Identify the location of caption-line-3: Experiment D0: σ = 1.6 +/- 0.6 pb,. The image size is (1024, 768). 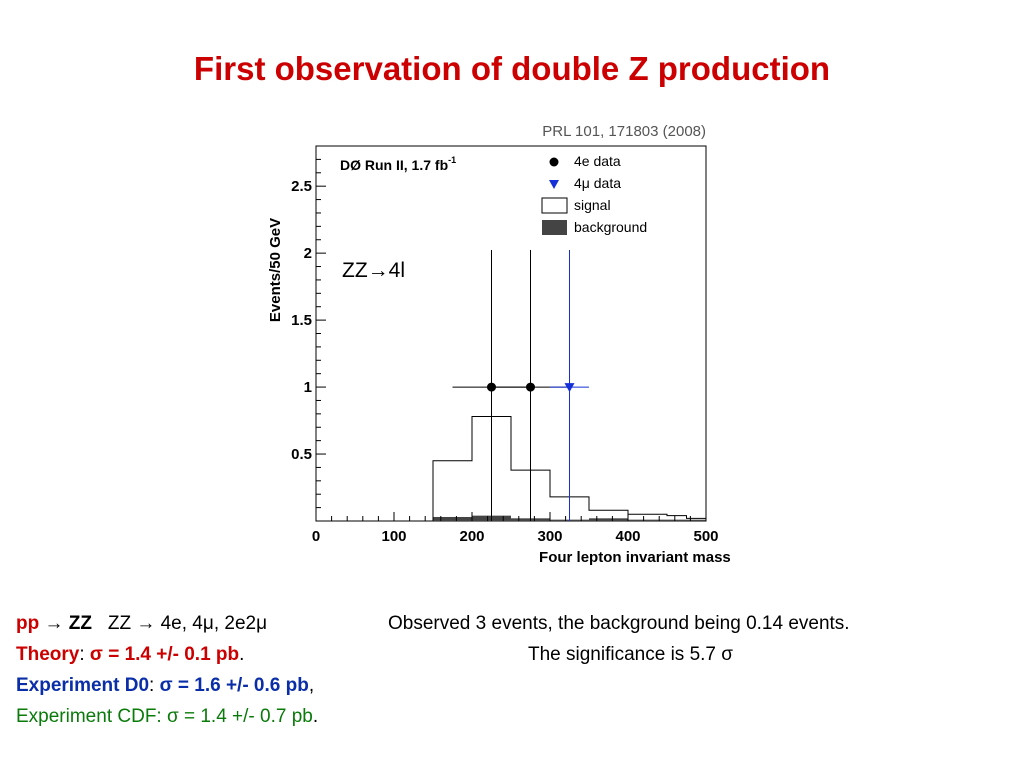
(165, 686).